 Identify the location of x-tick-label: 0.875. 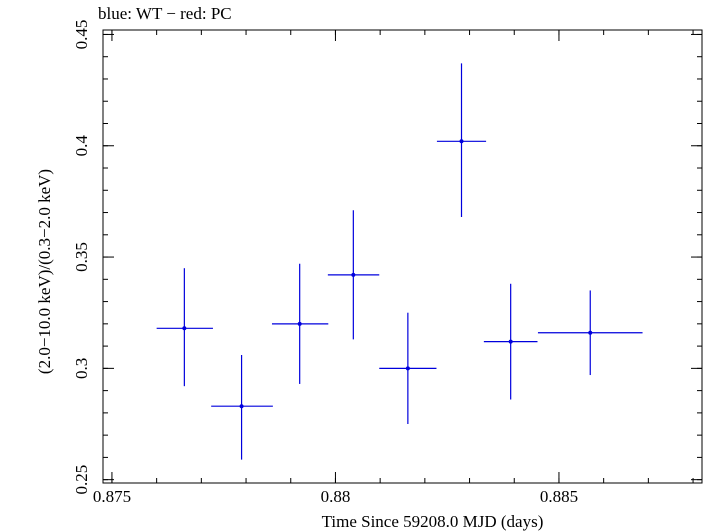
(112, 496).